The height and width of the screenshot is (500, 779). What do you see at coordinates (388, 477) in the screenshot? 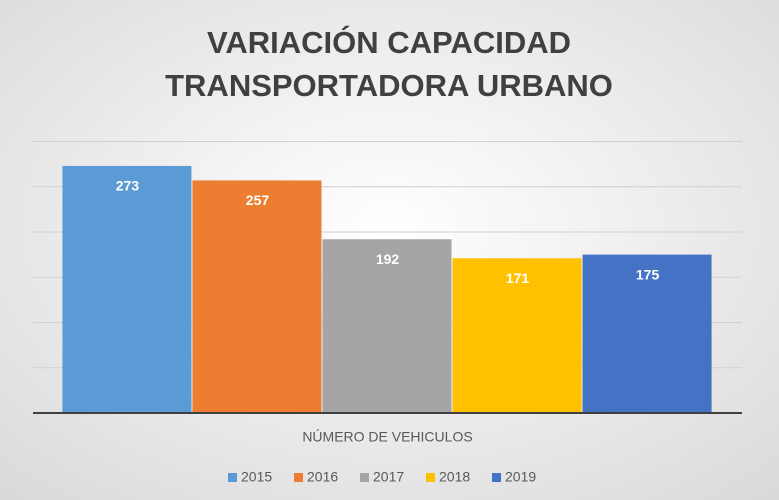
I see `legend-label: 2017` at bounding box center [388, 477].